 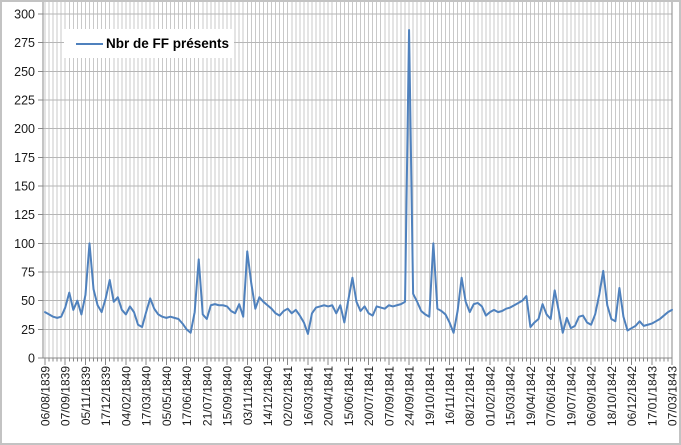 I want to click on y-axis-label: 200, so click(x=24, y=129).